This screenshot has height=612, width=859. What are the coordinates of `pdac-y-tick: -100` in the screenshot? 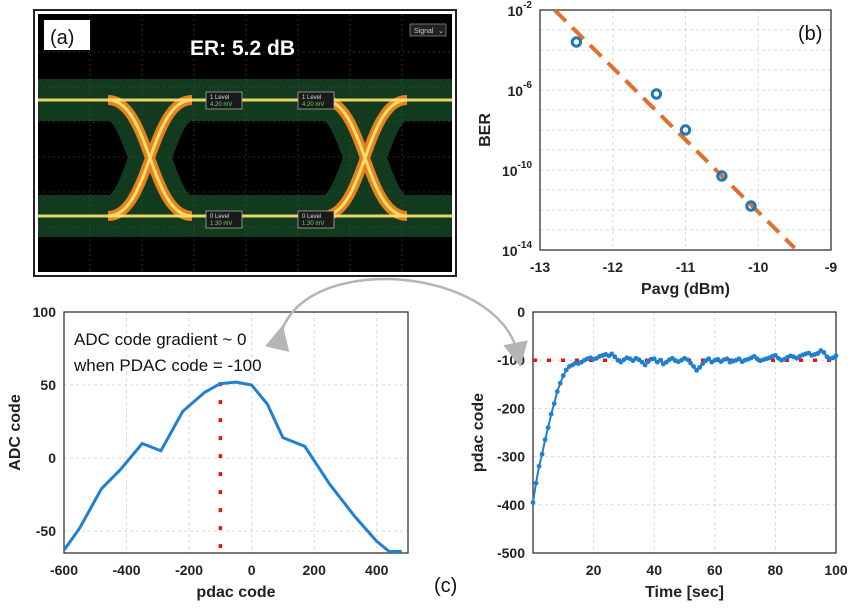 It's located at (511, 360).